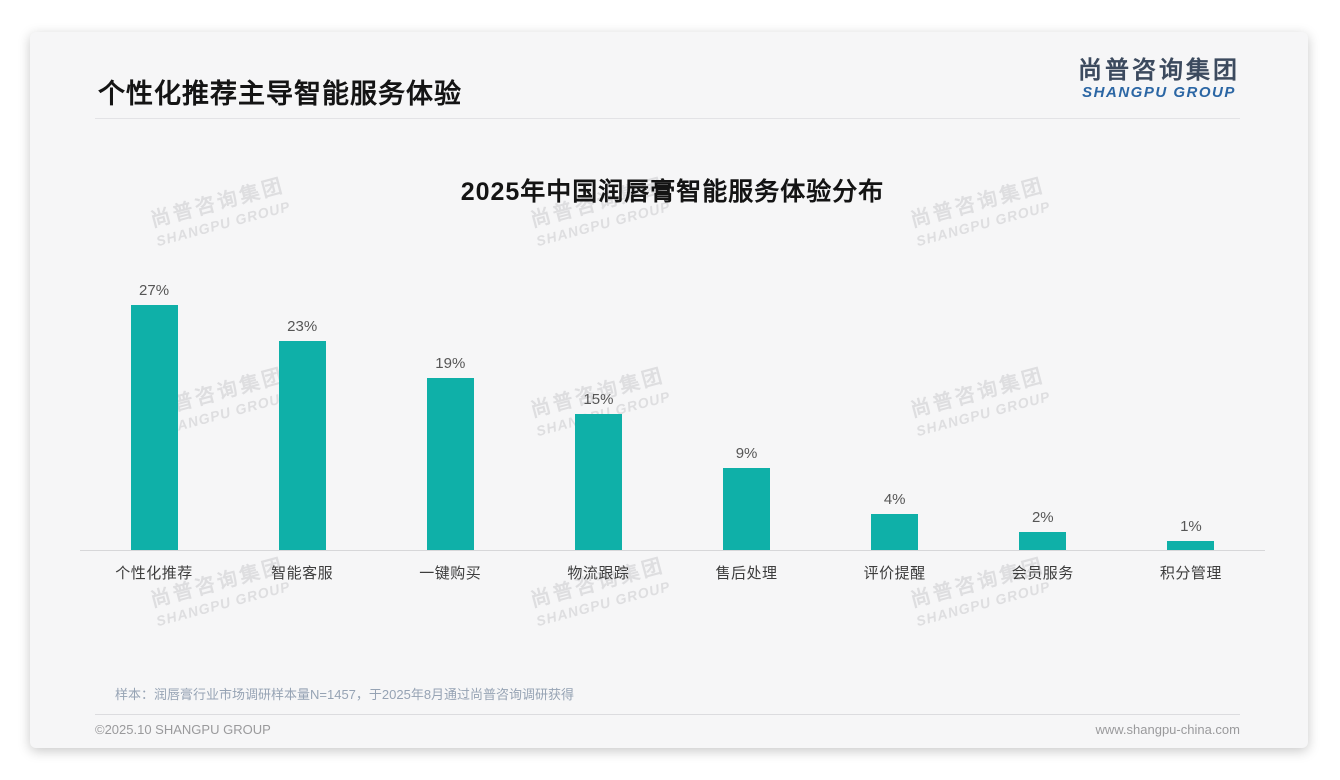  I want to click on footer-divider, so click(667, 714).